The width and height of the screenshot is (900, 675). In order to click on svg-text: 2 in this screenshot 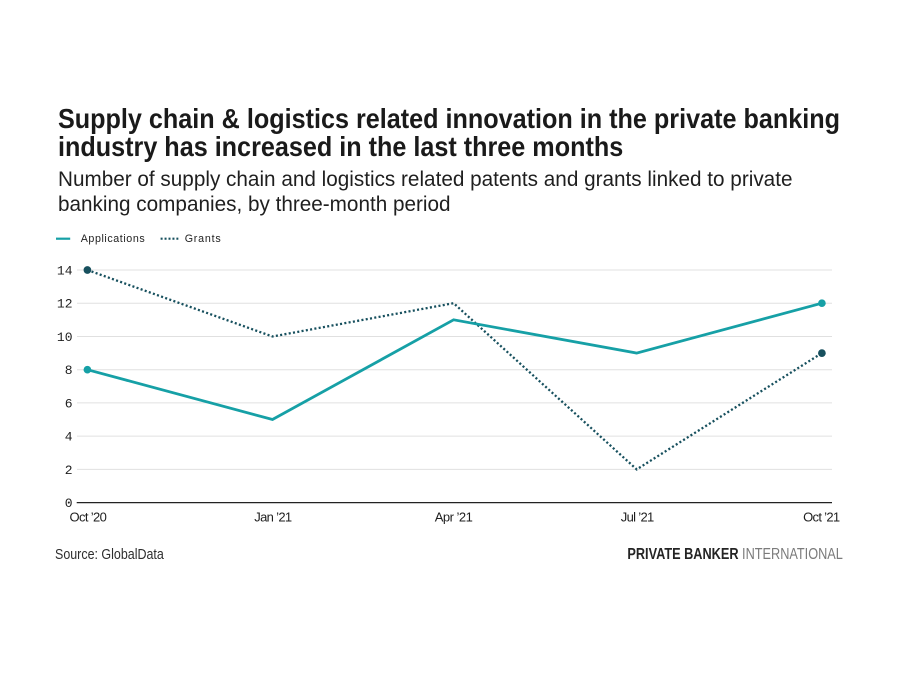, I will do `click(69, 470)`.